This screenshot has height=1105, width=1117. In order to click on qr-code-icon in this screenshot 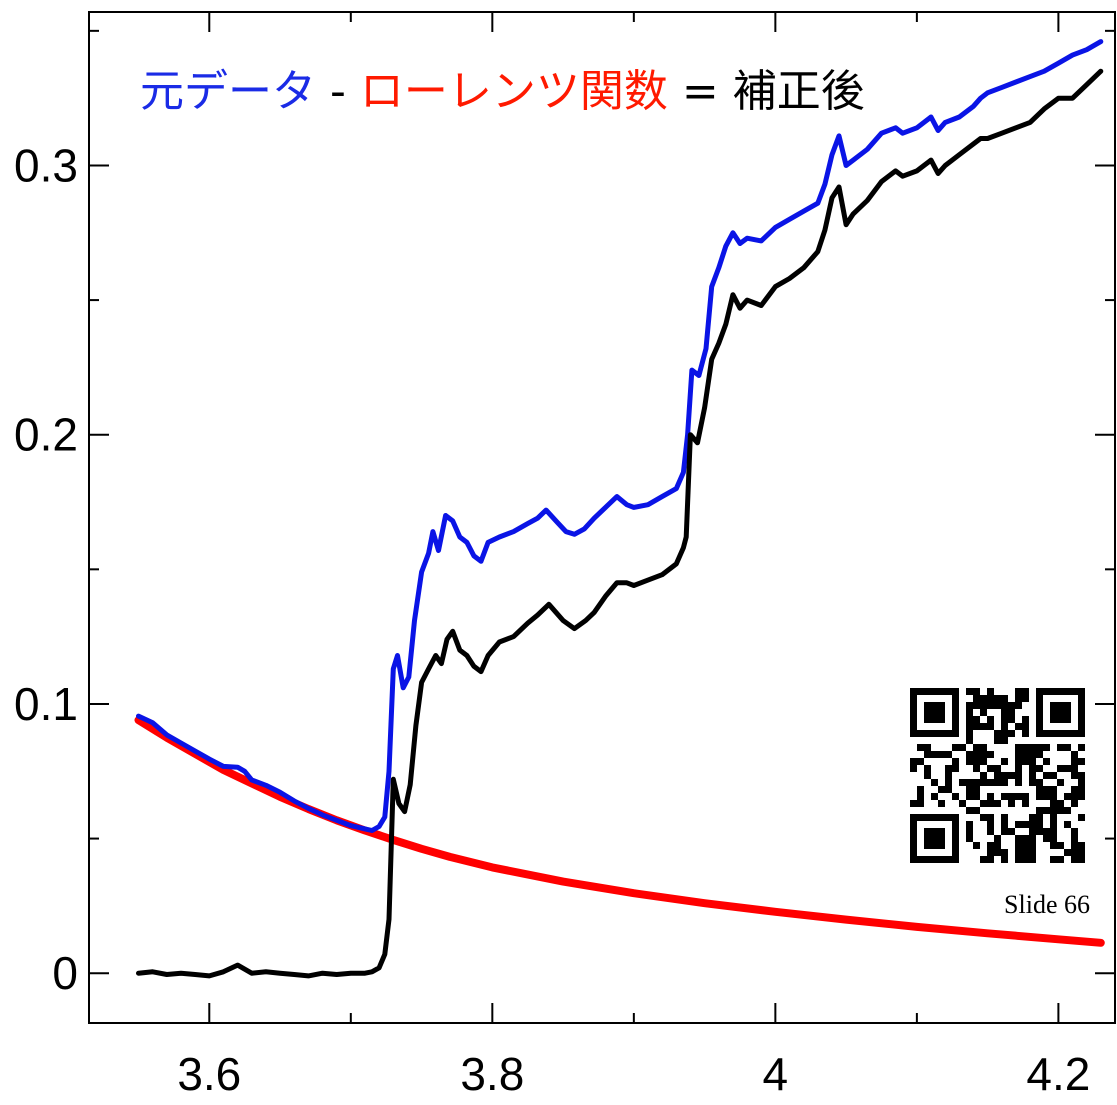, I will do `click(997, 775)`.